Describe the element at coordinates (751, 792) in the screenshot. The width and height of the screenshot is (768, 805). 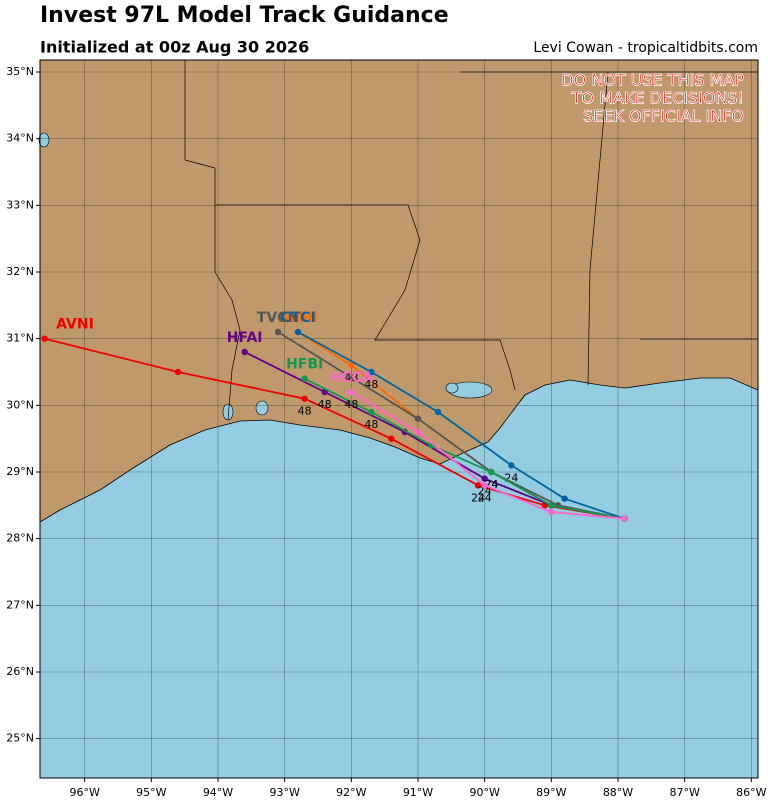
I see `x-tick-label: 86°W` at that location.